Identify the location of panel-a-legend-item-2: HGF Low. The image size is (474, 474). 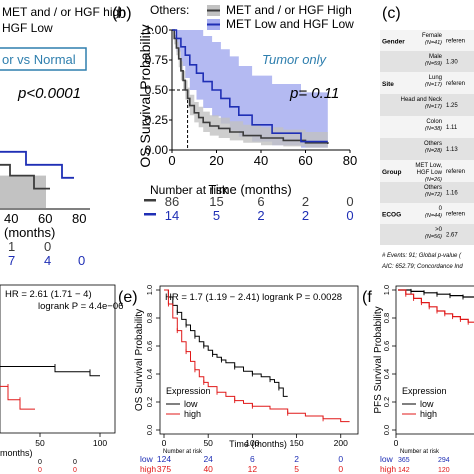
(27, 28).